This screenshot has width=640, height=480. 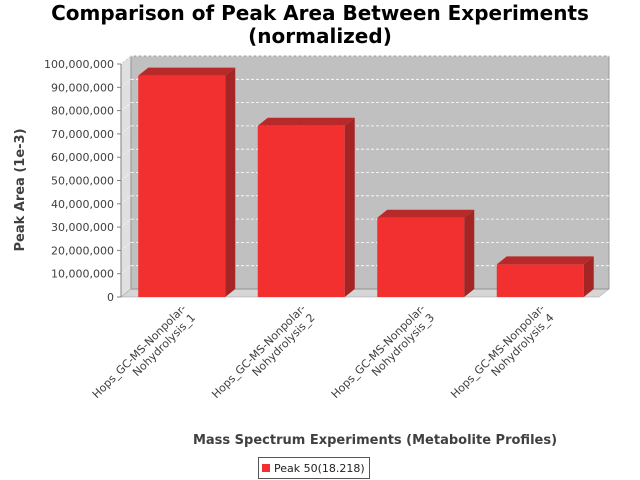 What do you see at coordinates (266, 468) in the screenshot?
I see `legend-swatch` at bounding box center [266, 468].